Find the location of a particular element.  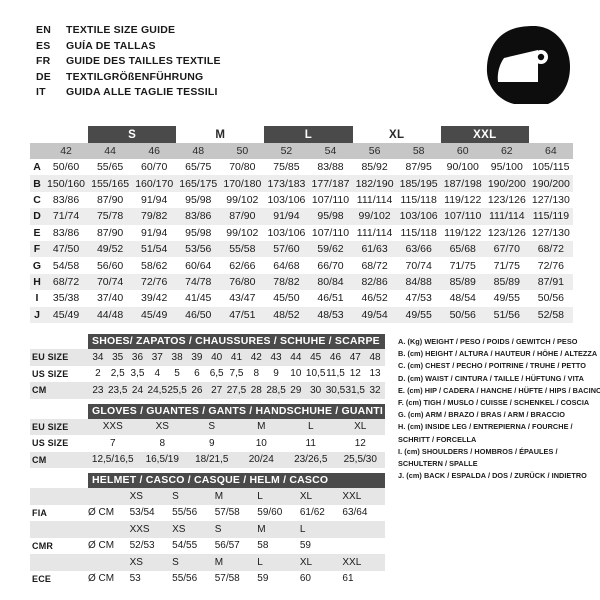

table-cell: 49/55 is located at coordinates (506, 298).